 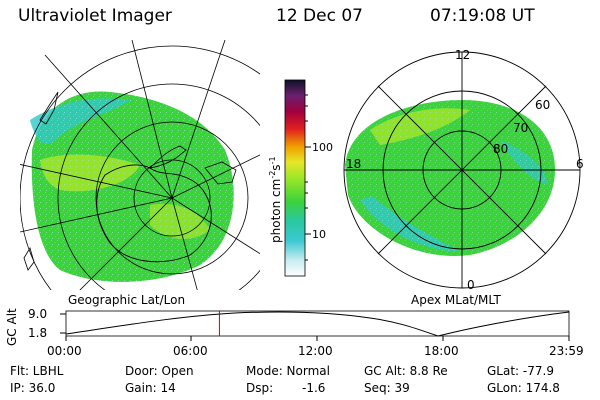 I want to click on mlt-label-12: 12, so click(x=463, y=55).